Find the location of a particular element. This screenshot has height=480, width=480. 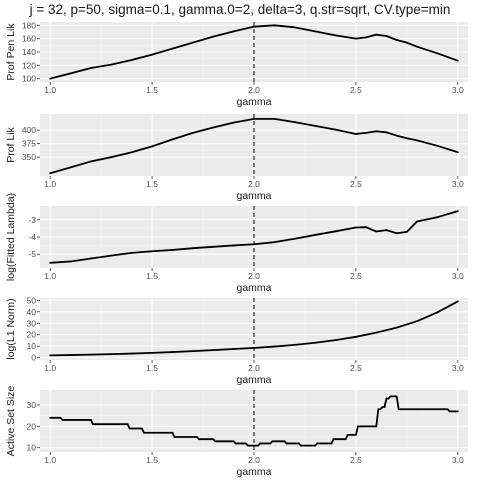

y-tick-label: 40 is located at coordinates (32, 312).